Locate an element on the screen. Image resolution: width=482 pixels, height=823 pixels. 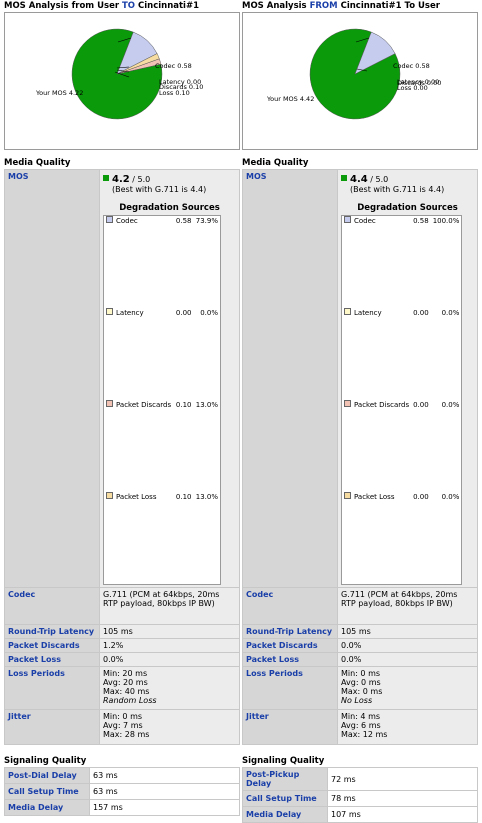
post-pickup-delay-value: 72 ms is located at coordinates (402, 779).